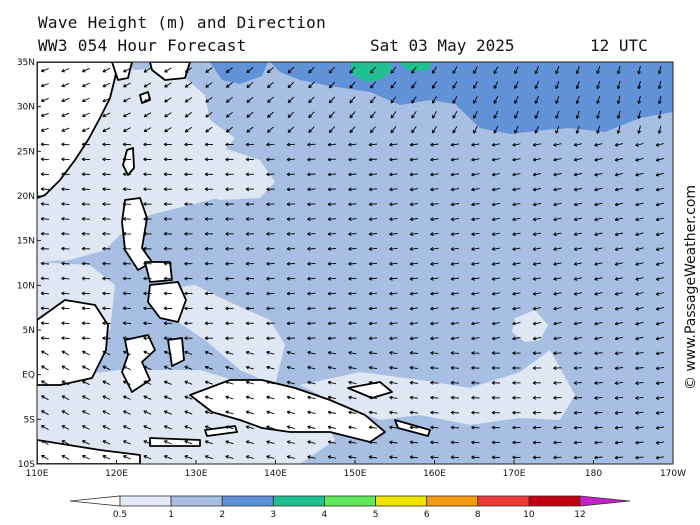 The width and height of the screenshot is (700, 525). I want to click on forecast-time: 12 UTC, so click(619, 45).